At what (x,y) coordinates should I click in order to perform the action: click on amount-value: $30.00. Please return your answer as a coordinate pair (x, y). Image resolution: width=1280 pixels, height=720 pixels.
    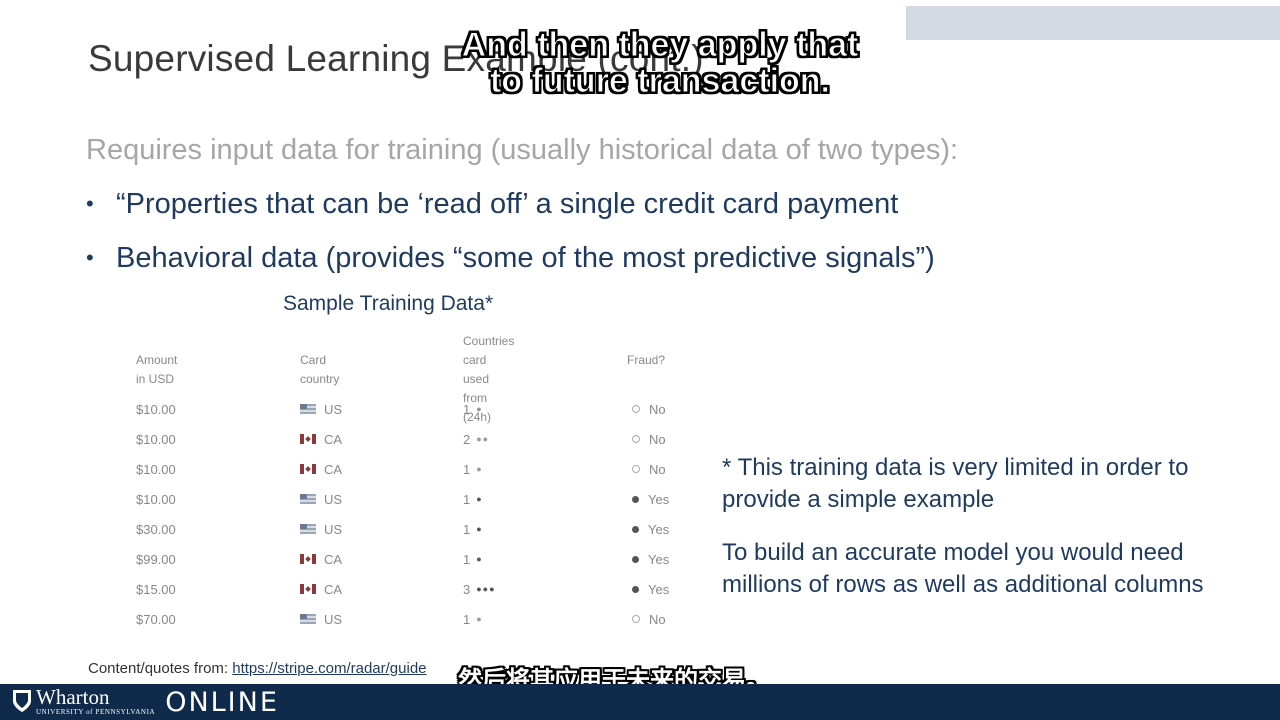
    Looking at the image, I should click on (156, 529).